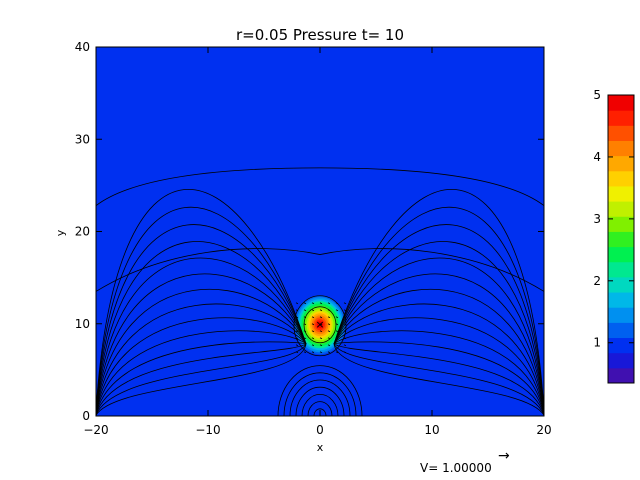 The image size is (640, 480). Describe the element at coordinates (82, 232) in the screenshot. I see `y-tick-label: 20` at that location.